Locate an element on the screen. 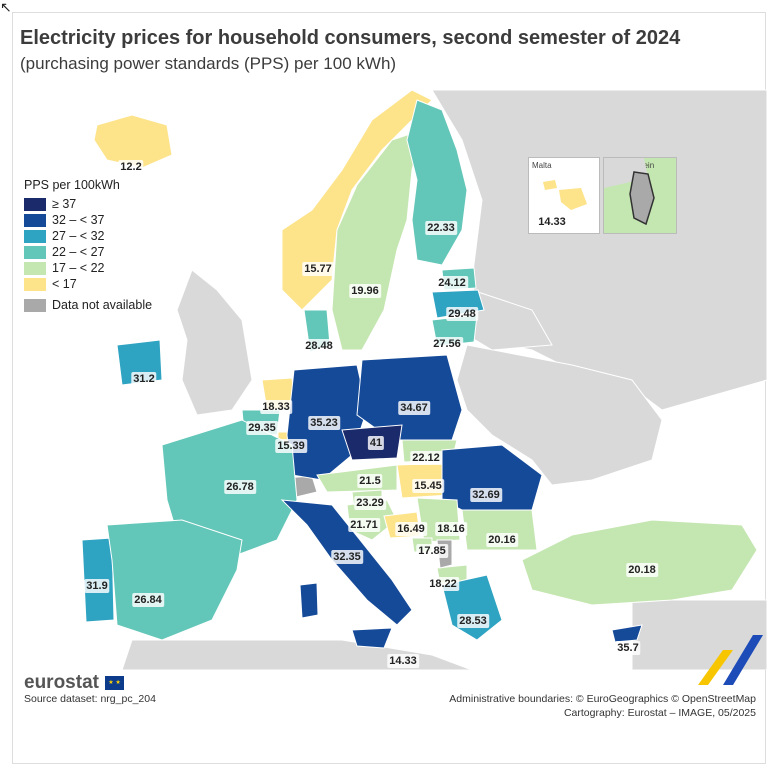  legend-row: < 17 is located at coordinates (88, 284).